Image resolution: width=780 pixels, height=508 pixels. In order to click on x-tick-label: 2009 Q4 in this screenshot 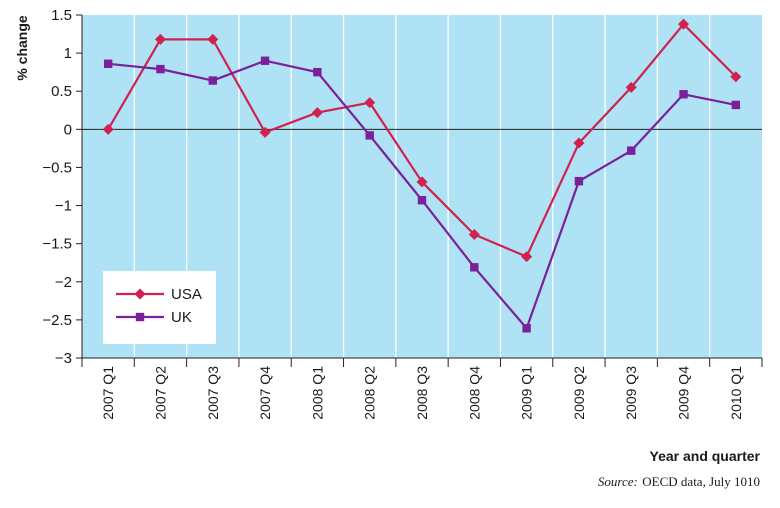, I will do `click(684, 393)`.